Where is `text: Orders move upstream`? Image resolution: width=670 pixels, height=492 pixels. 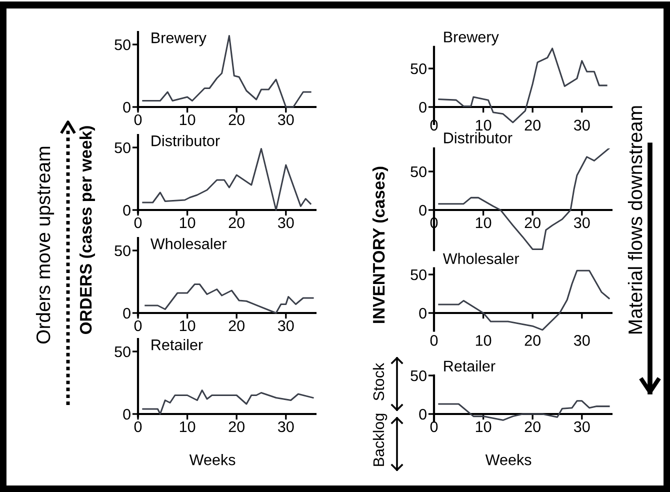
text: Orders move upstream is located at coordinates (45, 245).